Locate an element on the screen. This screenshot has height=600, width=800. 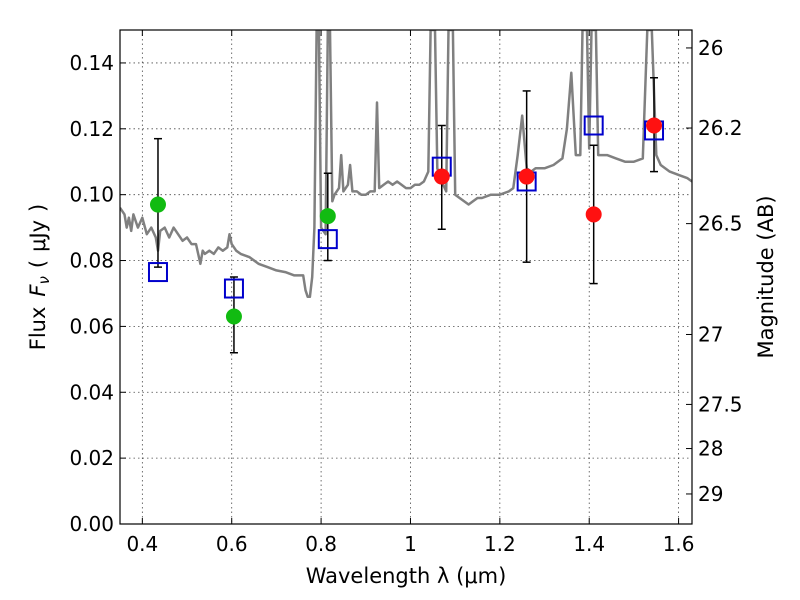
y-label-unit: μJy is located at coordinates (38, 236).